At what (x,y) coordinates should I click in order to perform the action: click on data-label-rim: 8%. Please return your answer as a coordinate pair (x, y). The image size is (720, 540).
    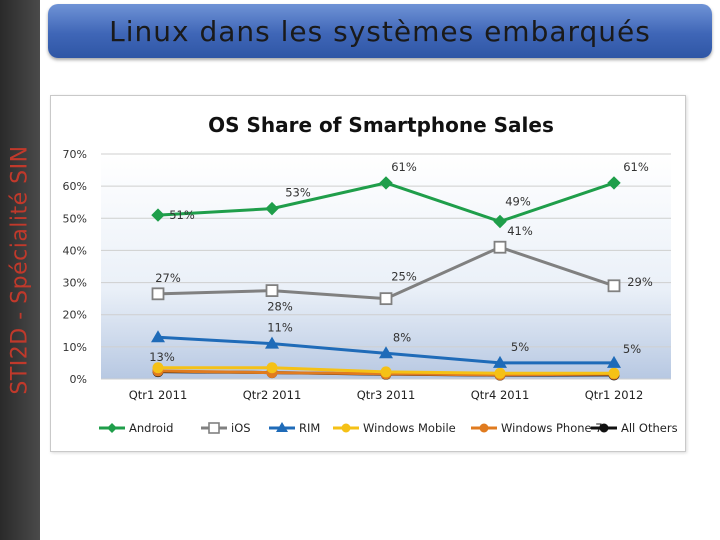
    Looking at the image, I should click on (402, 337).